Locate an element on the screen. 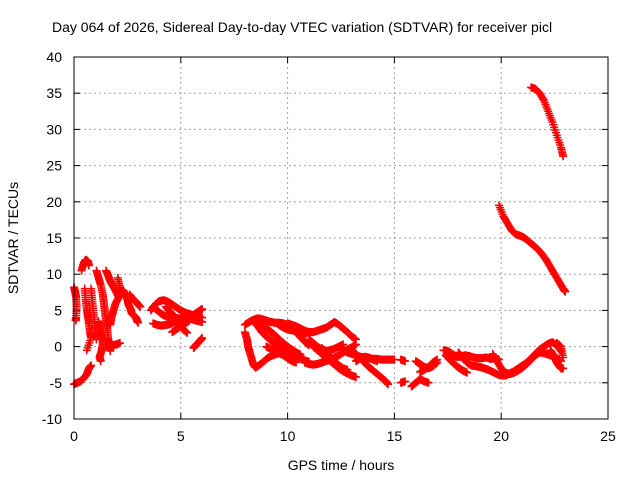 The height and width of the screenshot is (480, 640). y-tick-label: 15 is located at coordinates (54, 238).